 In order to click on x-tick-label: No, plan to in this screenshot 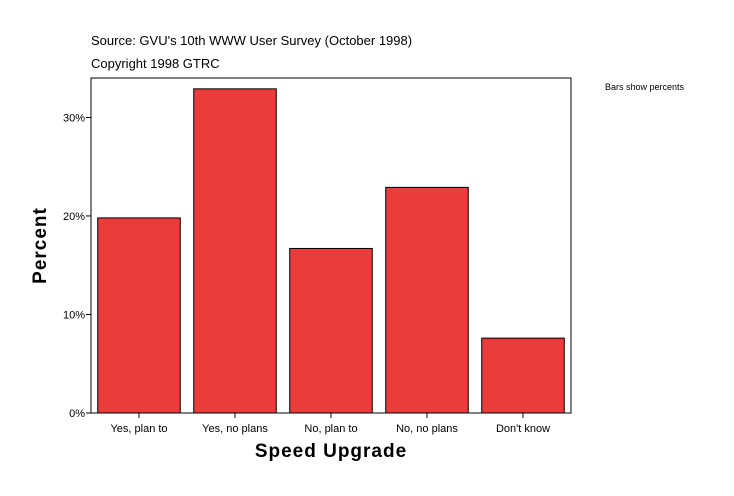, I will do `click(330, 429)`.